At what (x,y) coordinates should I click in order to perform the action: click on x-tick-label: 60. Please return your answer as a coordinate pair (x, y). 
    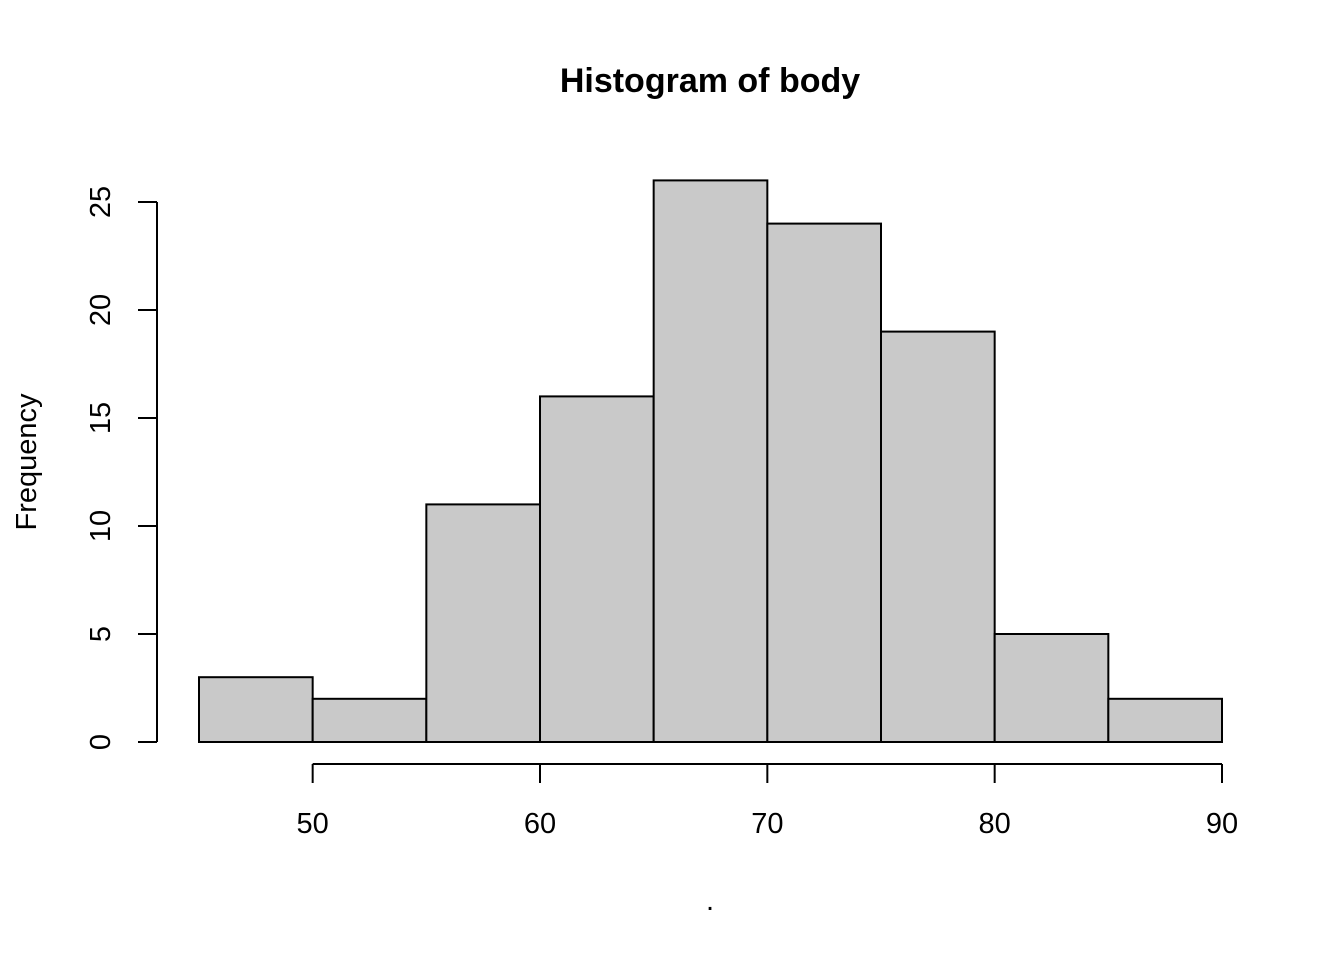
    Looking at the image, I should click on (540, 824).